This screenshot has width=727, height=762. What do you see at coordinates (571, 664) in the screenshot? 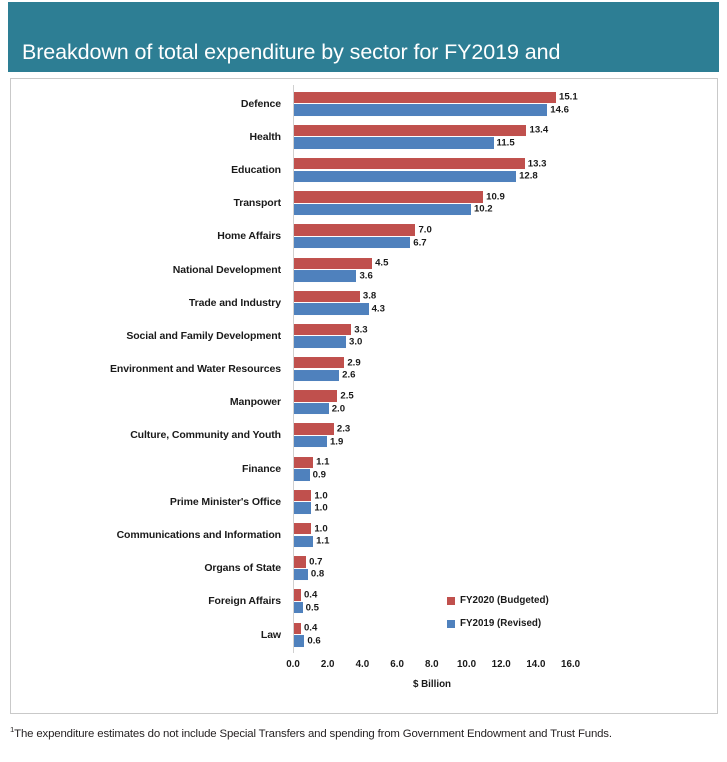
I see `x-axis-tick-label: 16.0` at bounding box center [571, 664].